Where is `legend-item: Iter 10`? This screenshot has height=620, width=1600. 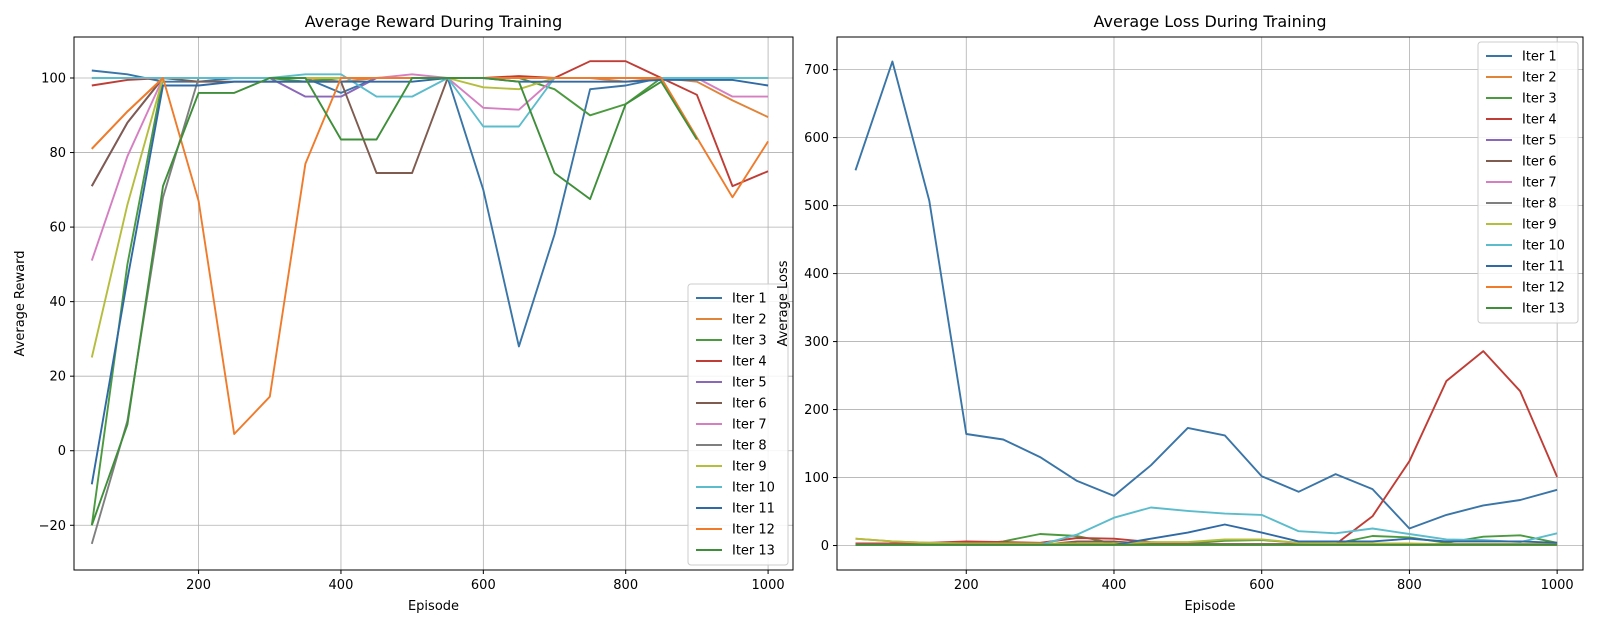
legend-item: Iter 10 is located at coordinates (1525, 246).